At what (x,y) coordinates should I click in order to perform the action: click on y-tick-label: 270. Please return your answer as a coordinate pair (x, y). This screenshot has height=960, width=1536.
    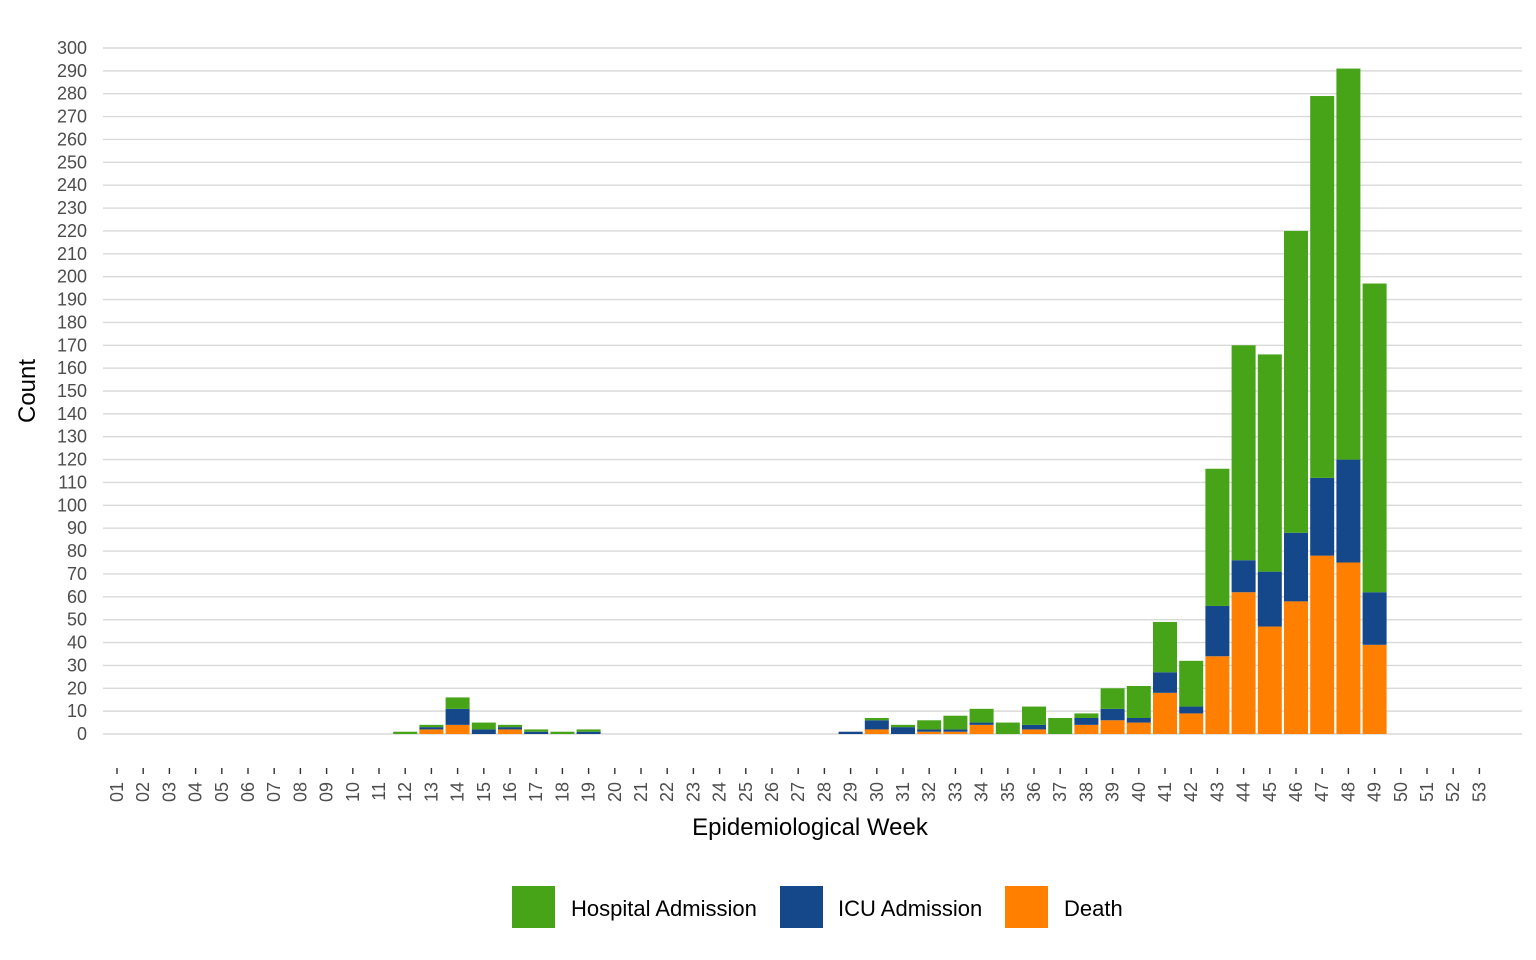
    Looking at the image, I should click on (72, 117).